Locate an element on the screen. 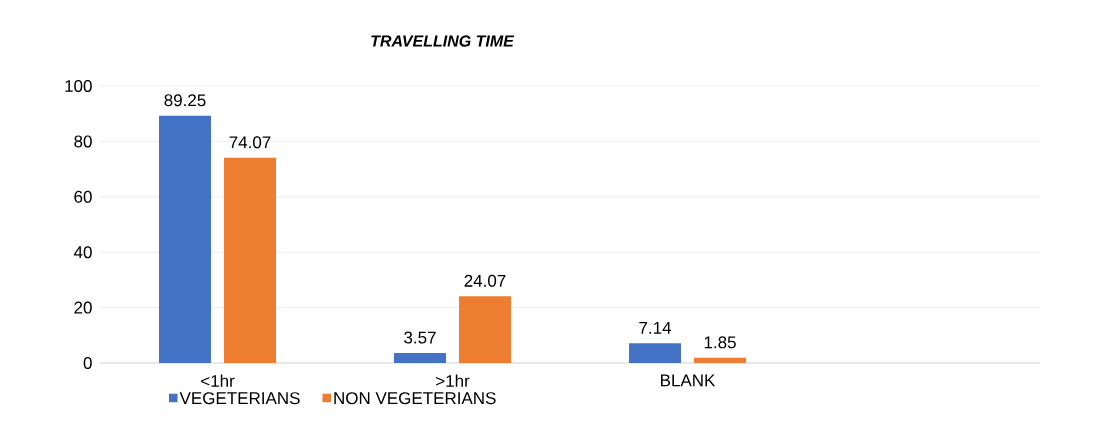 This screenshot has width=1097, height=434. y-tick-label: 80 is located at coordinates (83, 141).